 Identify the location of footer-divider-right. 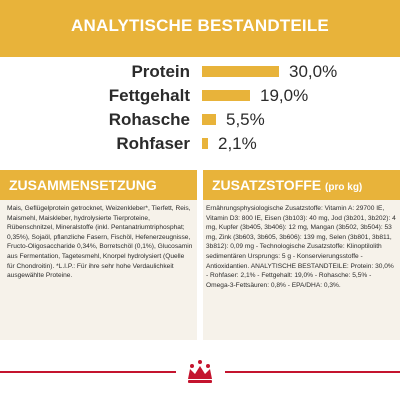
(312, 372).